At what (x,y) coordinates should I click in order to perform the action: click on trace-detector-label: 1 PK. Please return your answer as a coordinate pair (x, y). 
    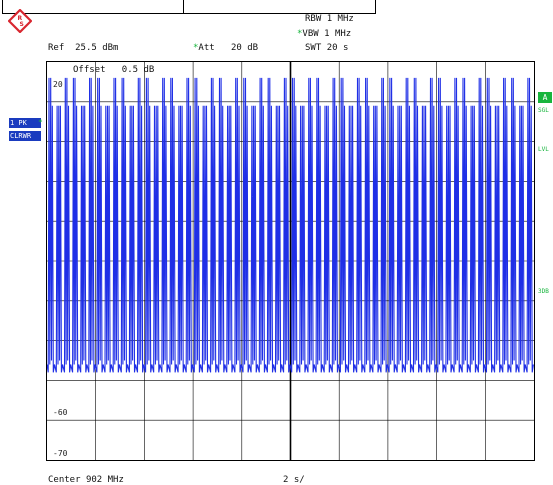
    Looking at the image, I should click on (25, 123).